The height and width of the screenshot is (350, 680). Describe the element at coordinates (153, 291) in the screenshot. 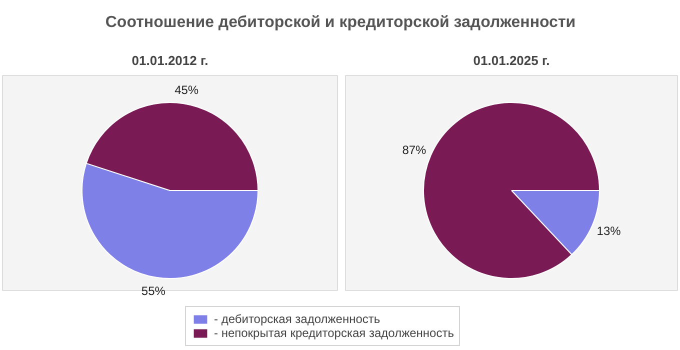

I see `data-label: 55%` at that location.